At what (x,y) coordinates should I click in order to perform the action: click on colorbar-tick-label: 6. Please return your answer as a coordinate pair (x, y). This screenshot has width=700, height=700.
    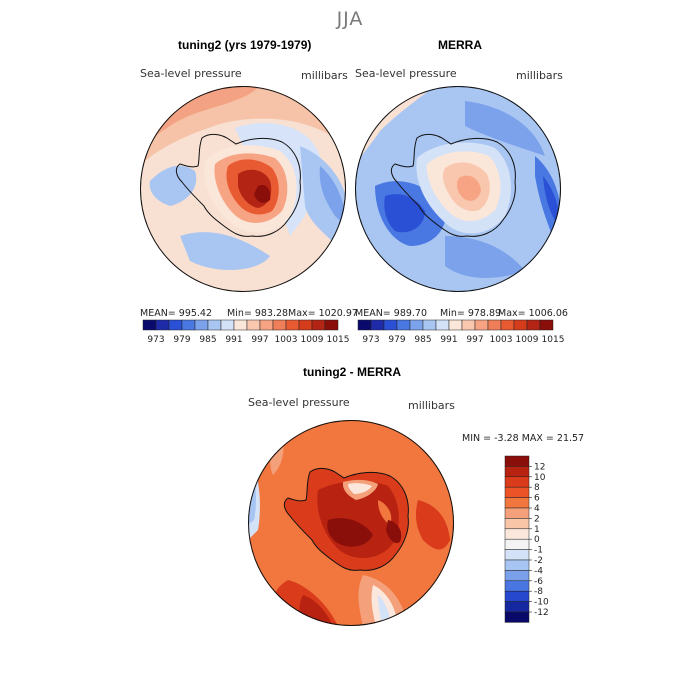
    Looking at the image, I should click on (537, 499).